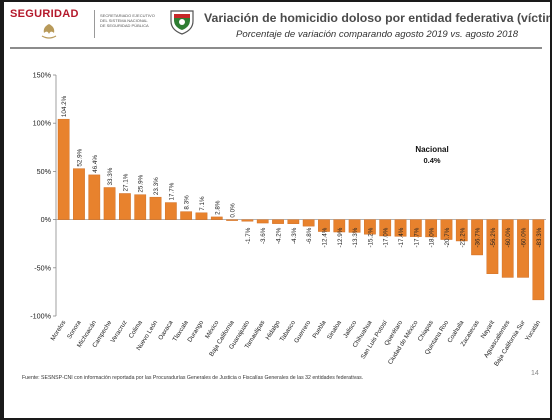 The image size is (552, 420). Describe the element at coordinates (279, 235) in the screenshot. I see `data-label: -4.2%` at that location.